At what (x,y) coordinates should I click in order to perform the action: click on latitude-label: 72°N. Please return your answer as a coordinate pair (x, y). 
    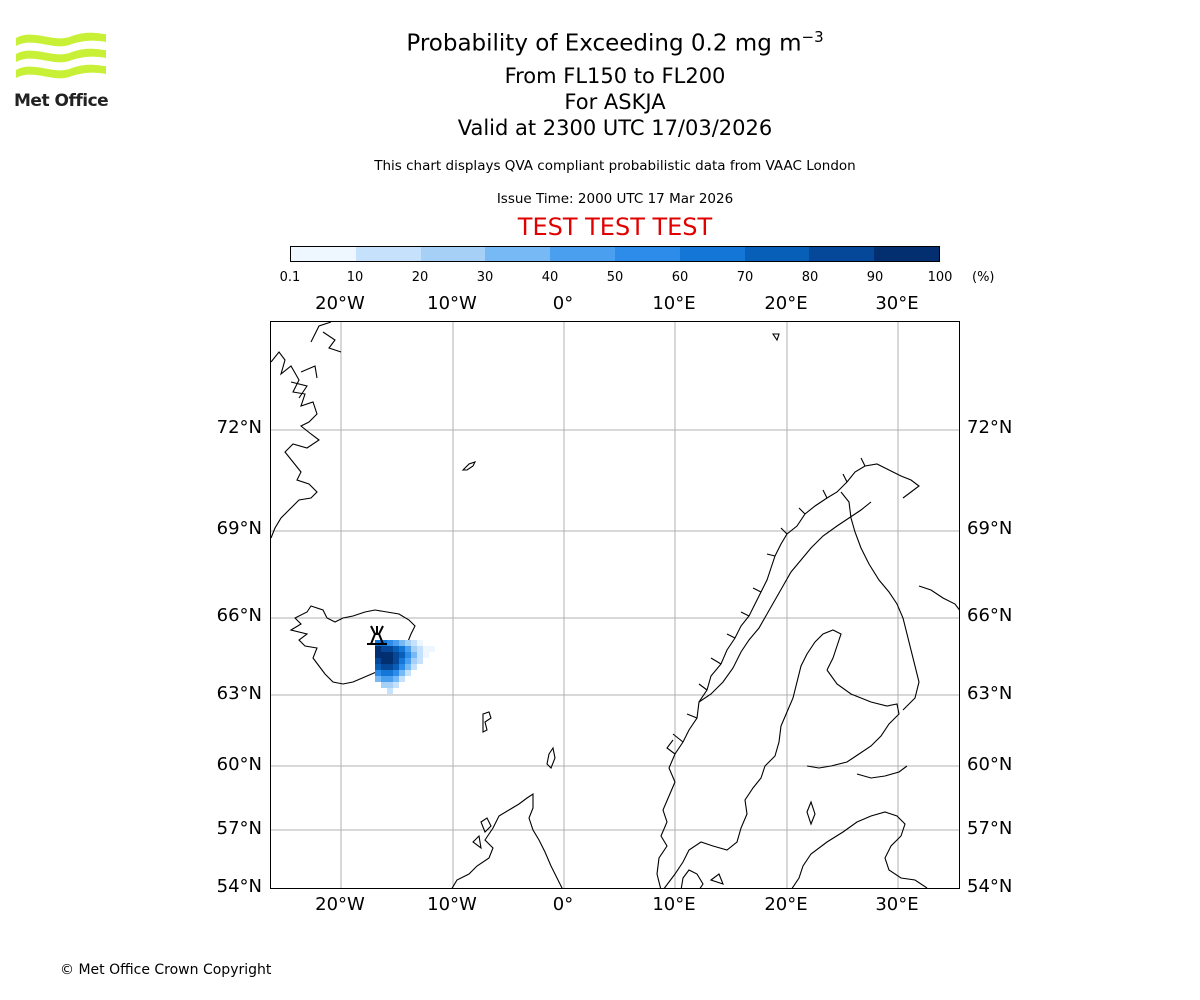
    Looking at the image, I should click on (990, 427).